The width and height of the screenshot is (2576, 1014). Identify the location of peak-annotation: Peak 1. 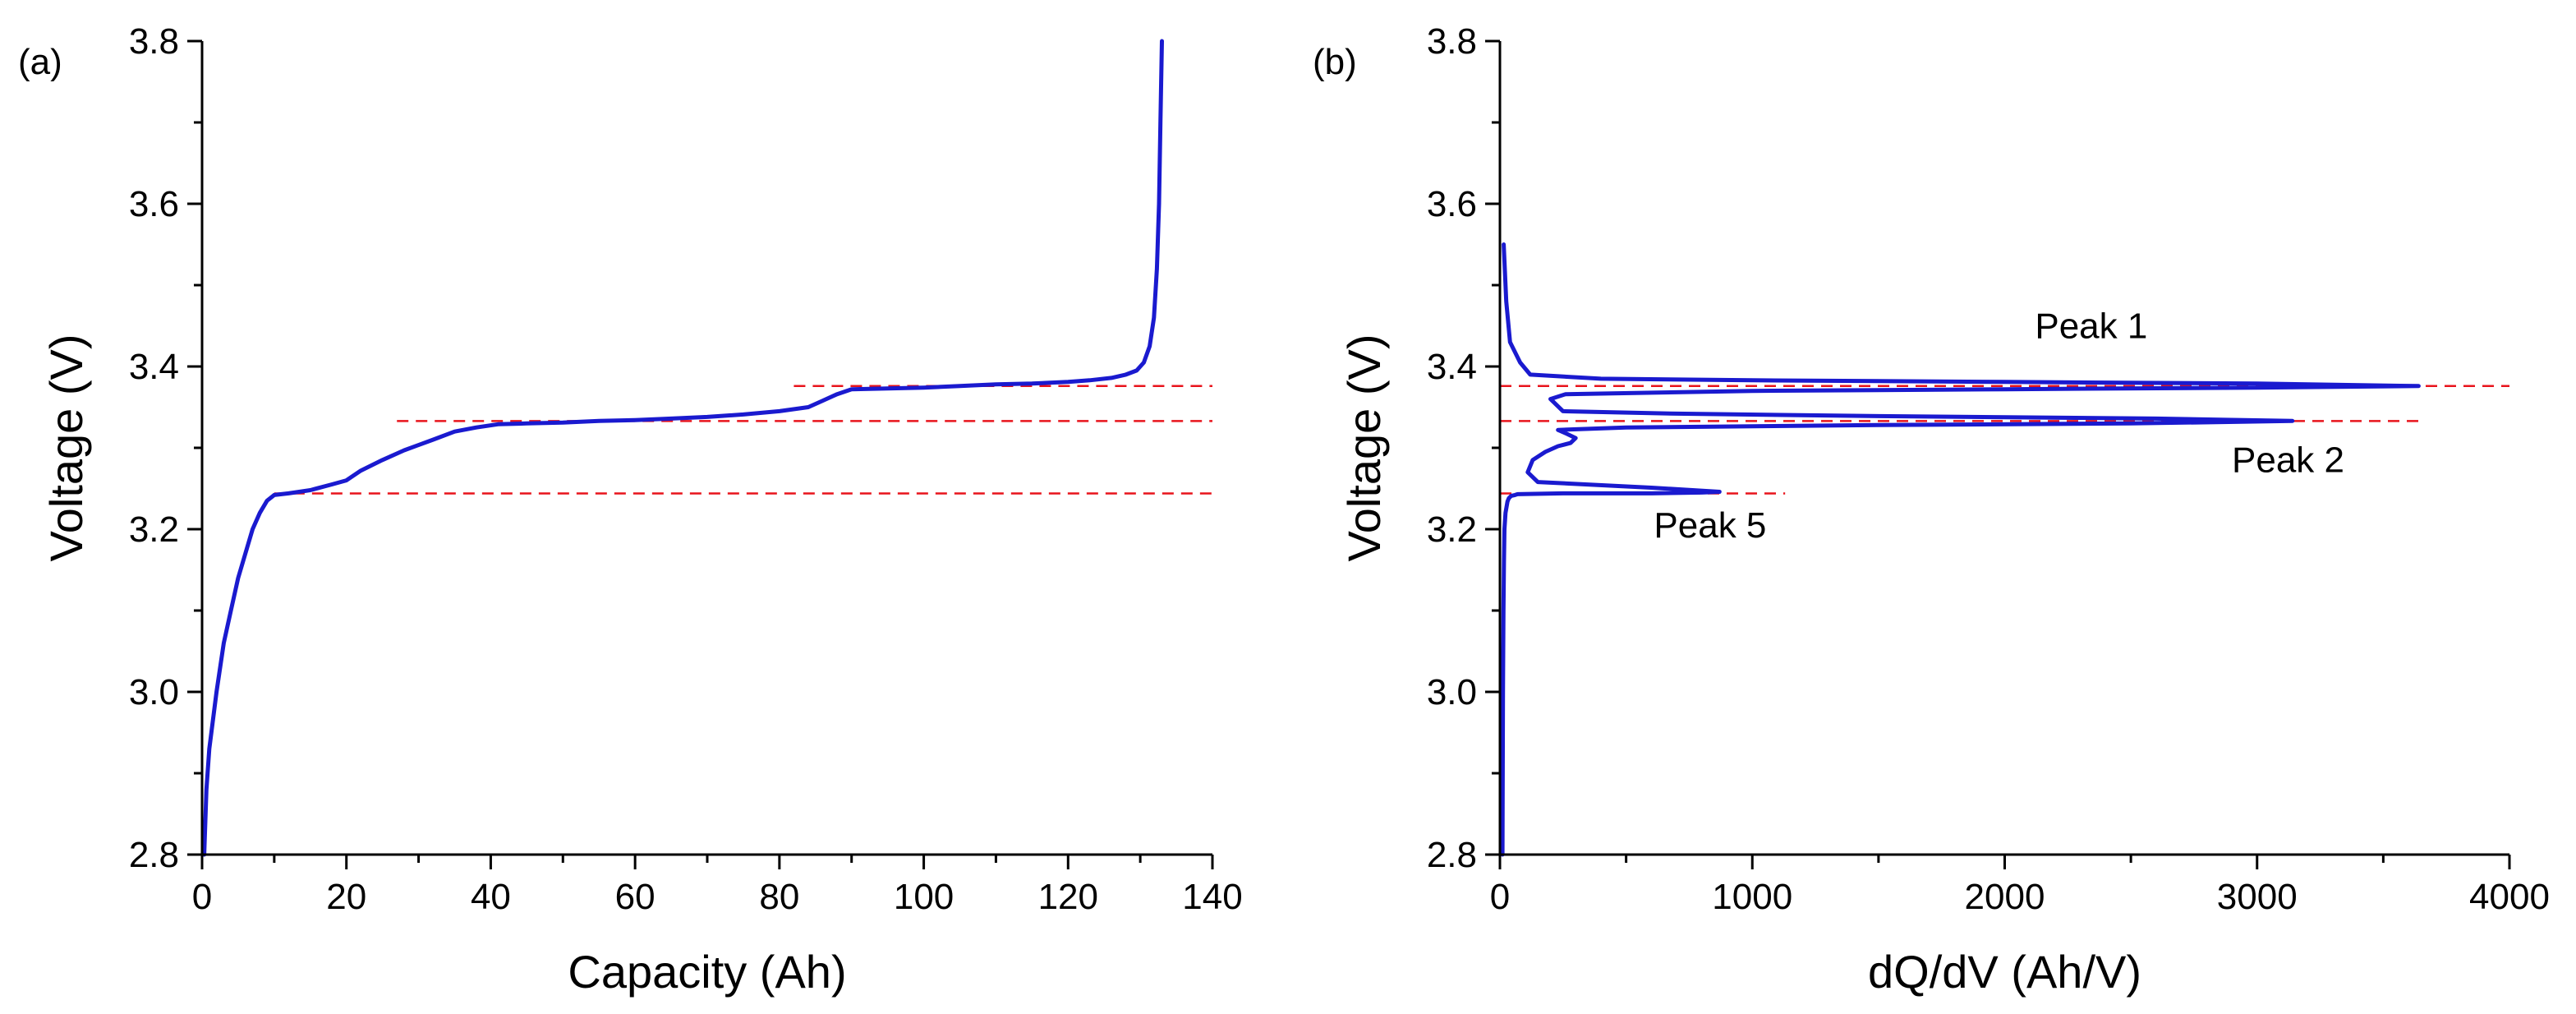
(2091, 326).